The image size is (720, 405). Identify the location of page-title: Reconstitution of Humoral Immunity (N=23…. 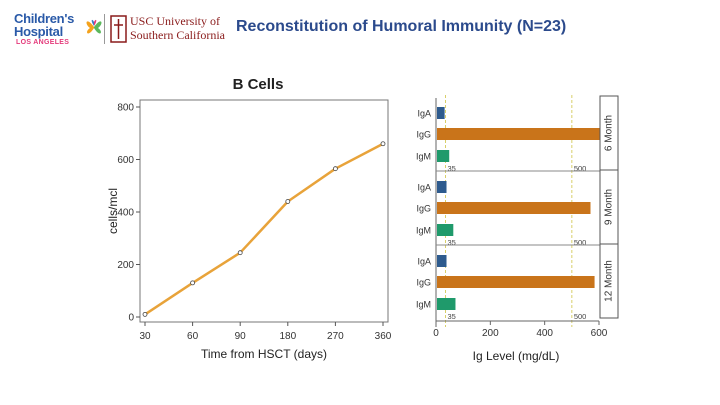
(401, 26).